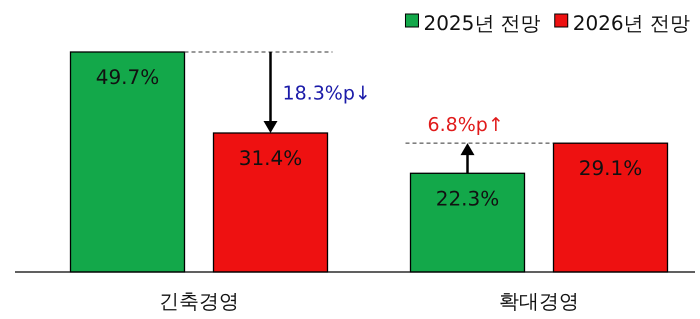 The image size is (700, 319). I want to click on legend-label: 2025년 전망, so click(482, 23).